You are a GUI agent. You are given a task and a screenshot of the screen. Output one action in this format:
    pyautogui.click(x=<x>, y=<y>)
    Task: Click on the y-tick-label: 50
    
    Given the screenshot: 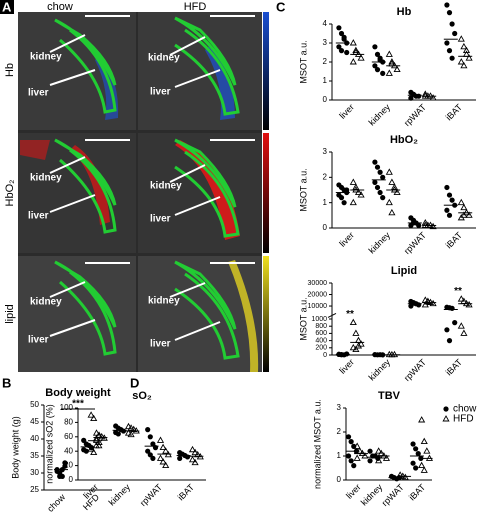 What is the action you would take?
    pyautogui.click(x=34, y=404)
    